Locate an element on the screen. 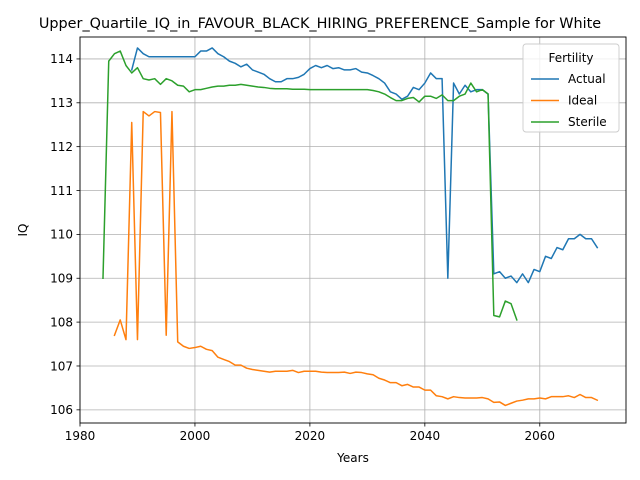  y-axis: 106 107 108 109 110 111 112 113 114 is located at coordinates (65, 234).